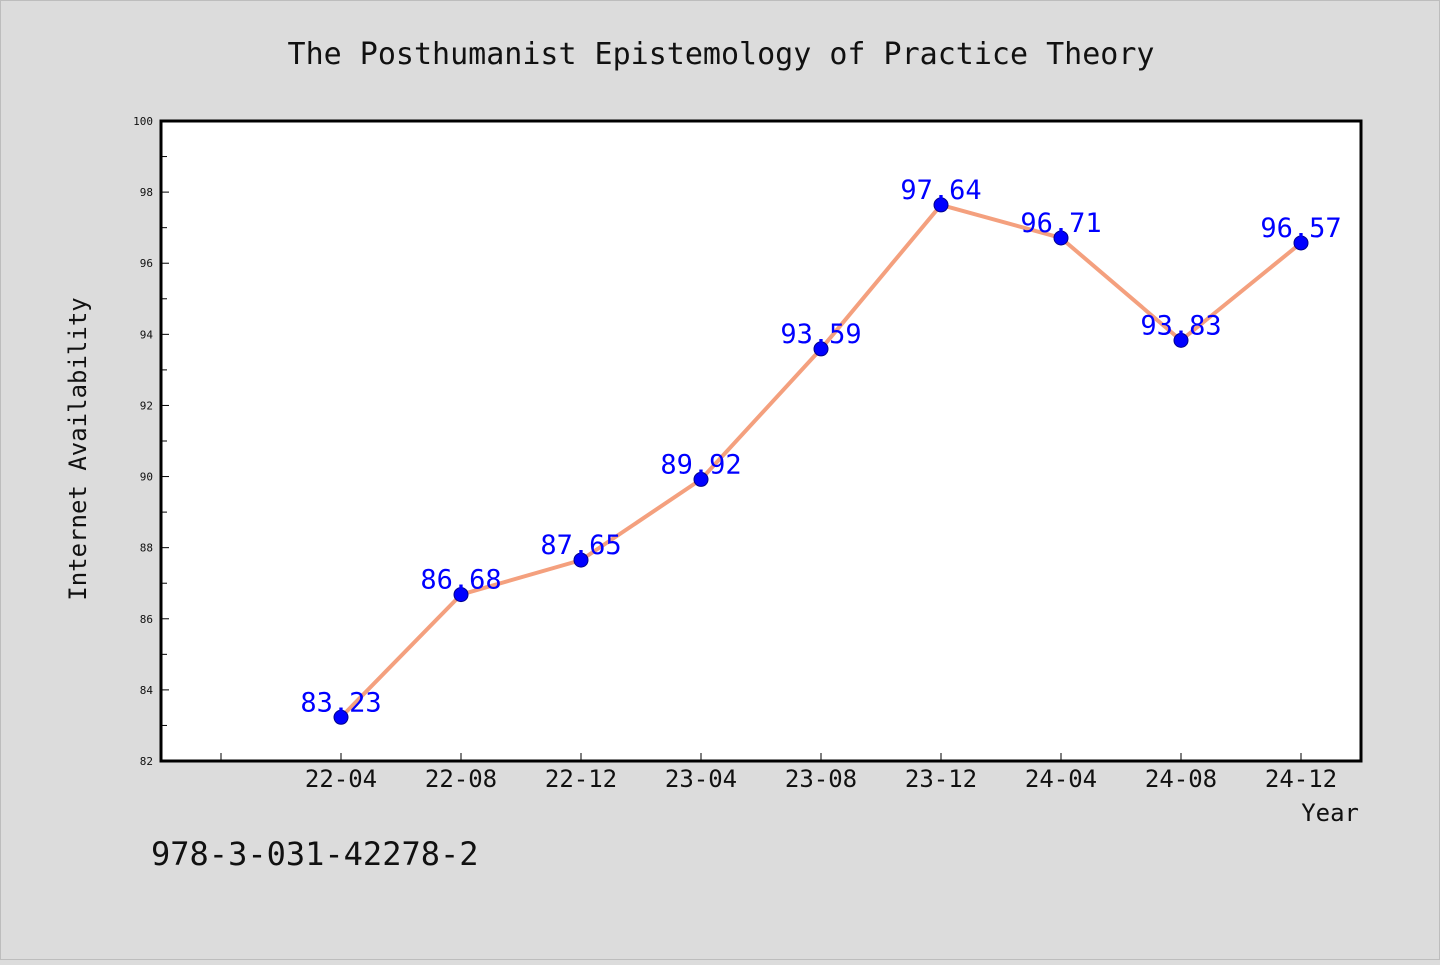 The image size is (1440, 965). What do you see at coordinates (460, 580) in the screenshot?
I see `data-label: 86.68` at bounding box center [460, 580].